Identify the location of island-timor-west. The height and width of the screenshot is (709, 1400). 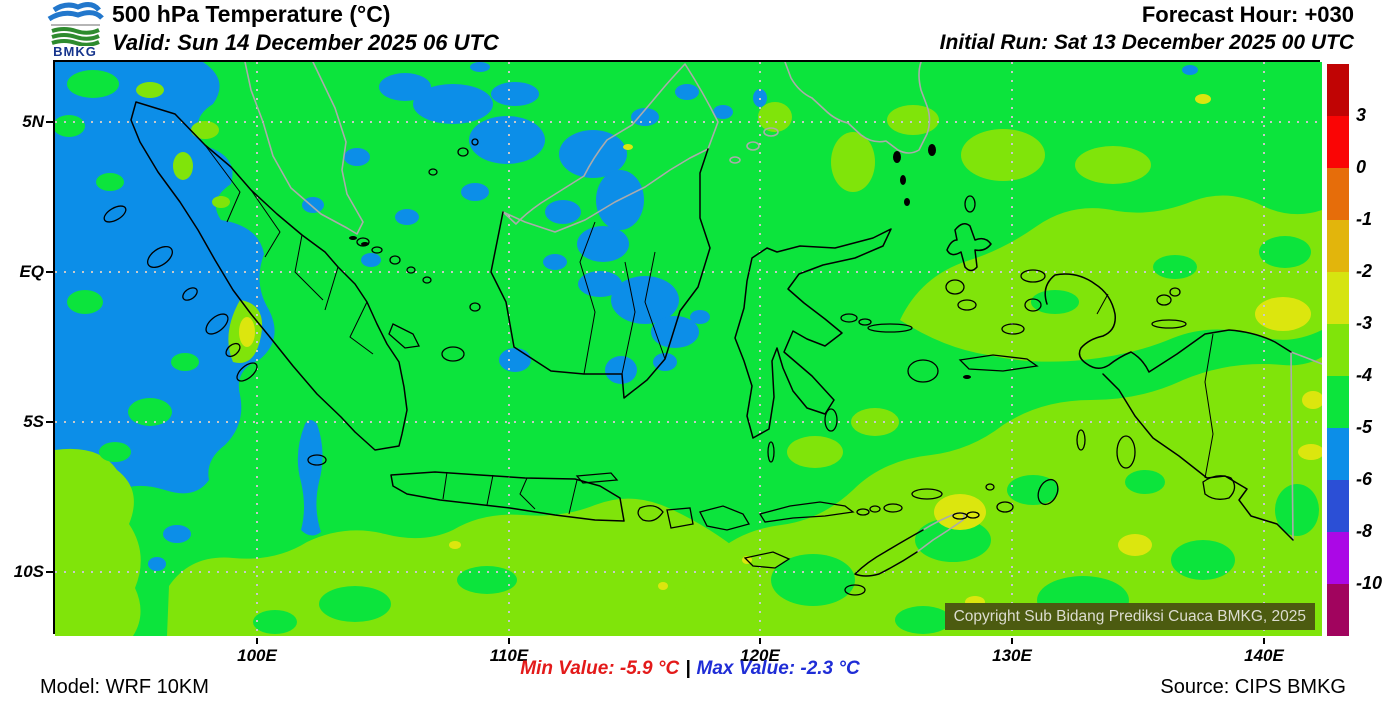
(889, 553).